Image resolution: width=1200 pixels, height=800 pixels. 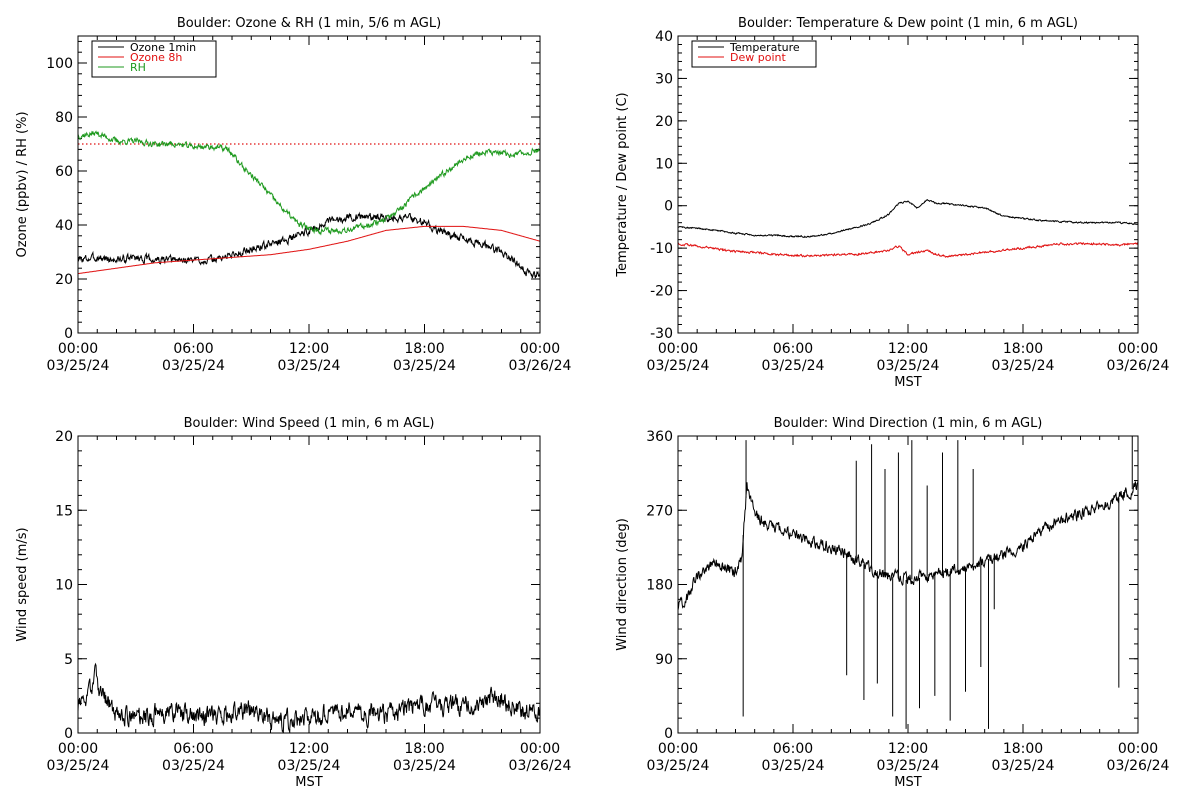 I want to click on y-tick-label: 60, so click(x=64, y=172).